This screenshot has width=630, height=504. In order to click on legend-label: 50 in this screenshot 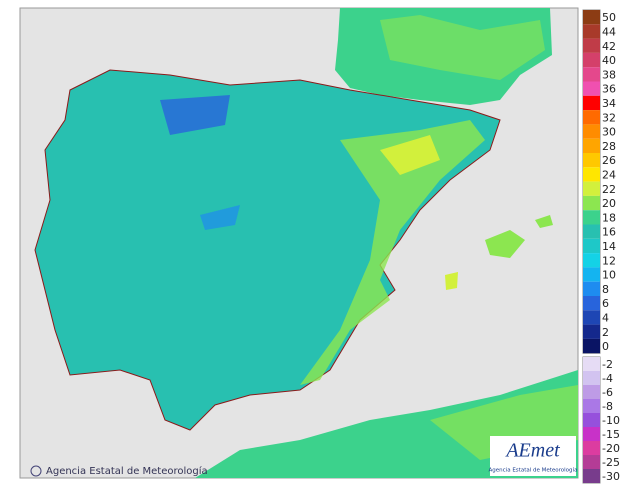, I will do `click(609, 17)`.